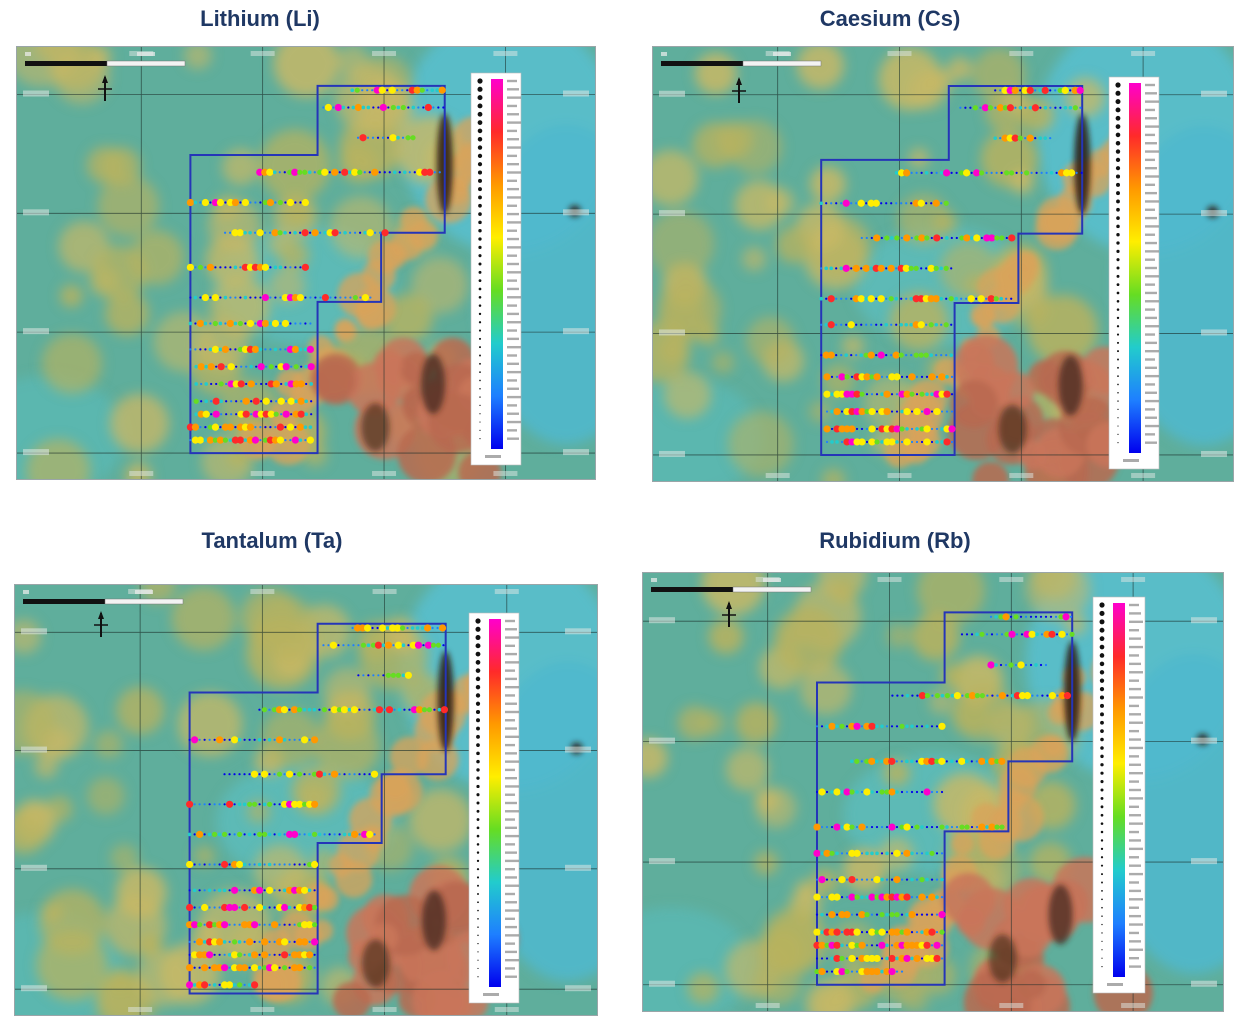 The image size is (1242, 1017). I want to click on terrain-ridge, so click(376, 297).